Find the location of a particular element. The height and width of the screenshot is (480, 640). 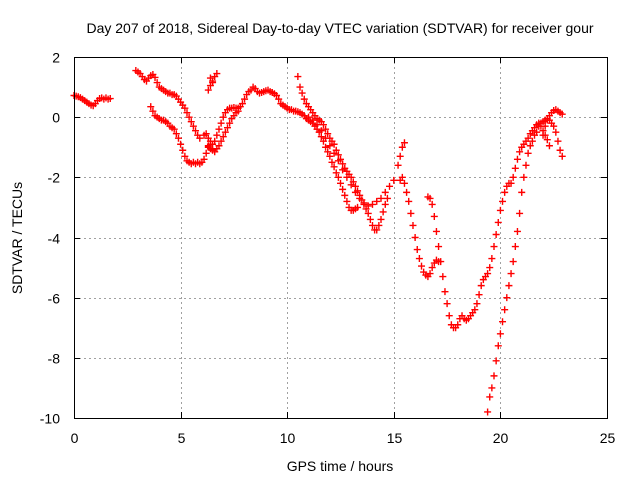

y-tick-label: 0 is located at coordinates (56, 118).